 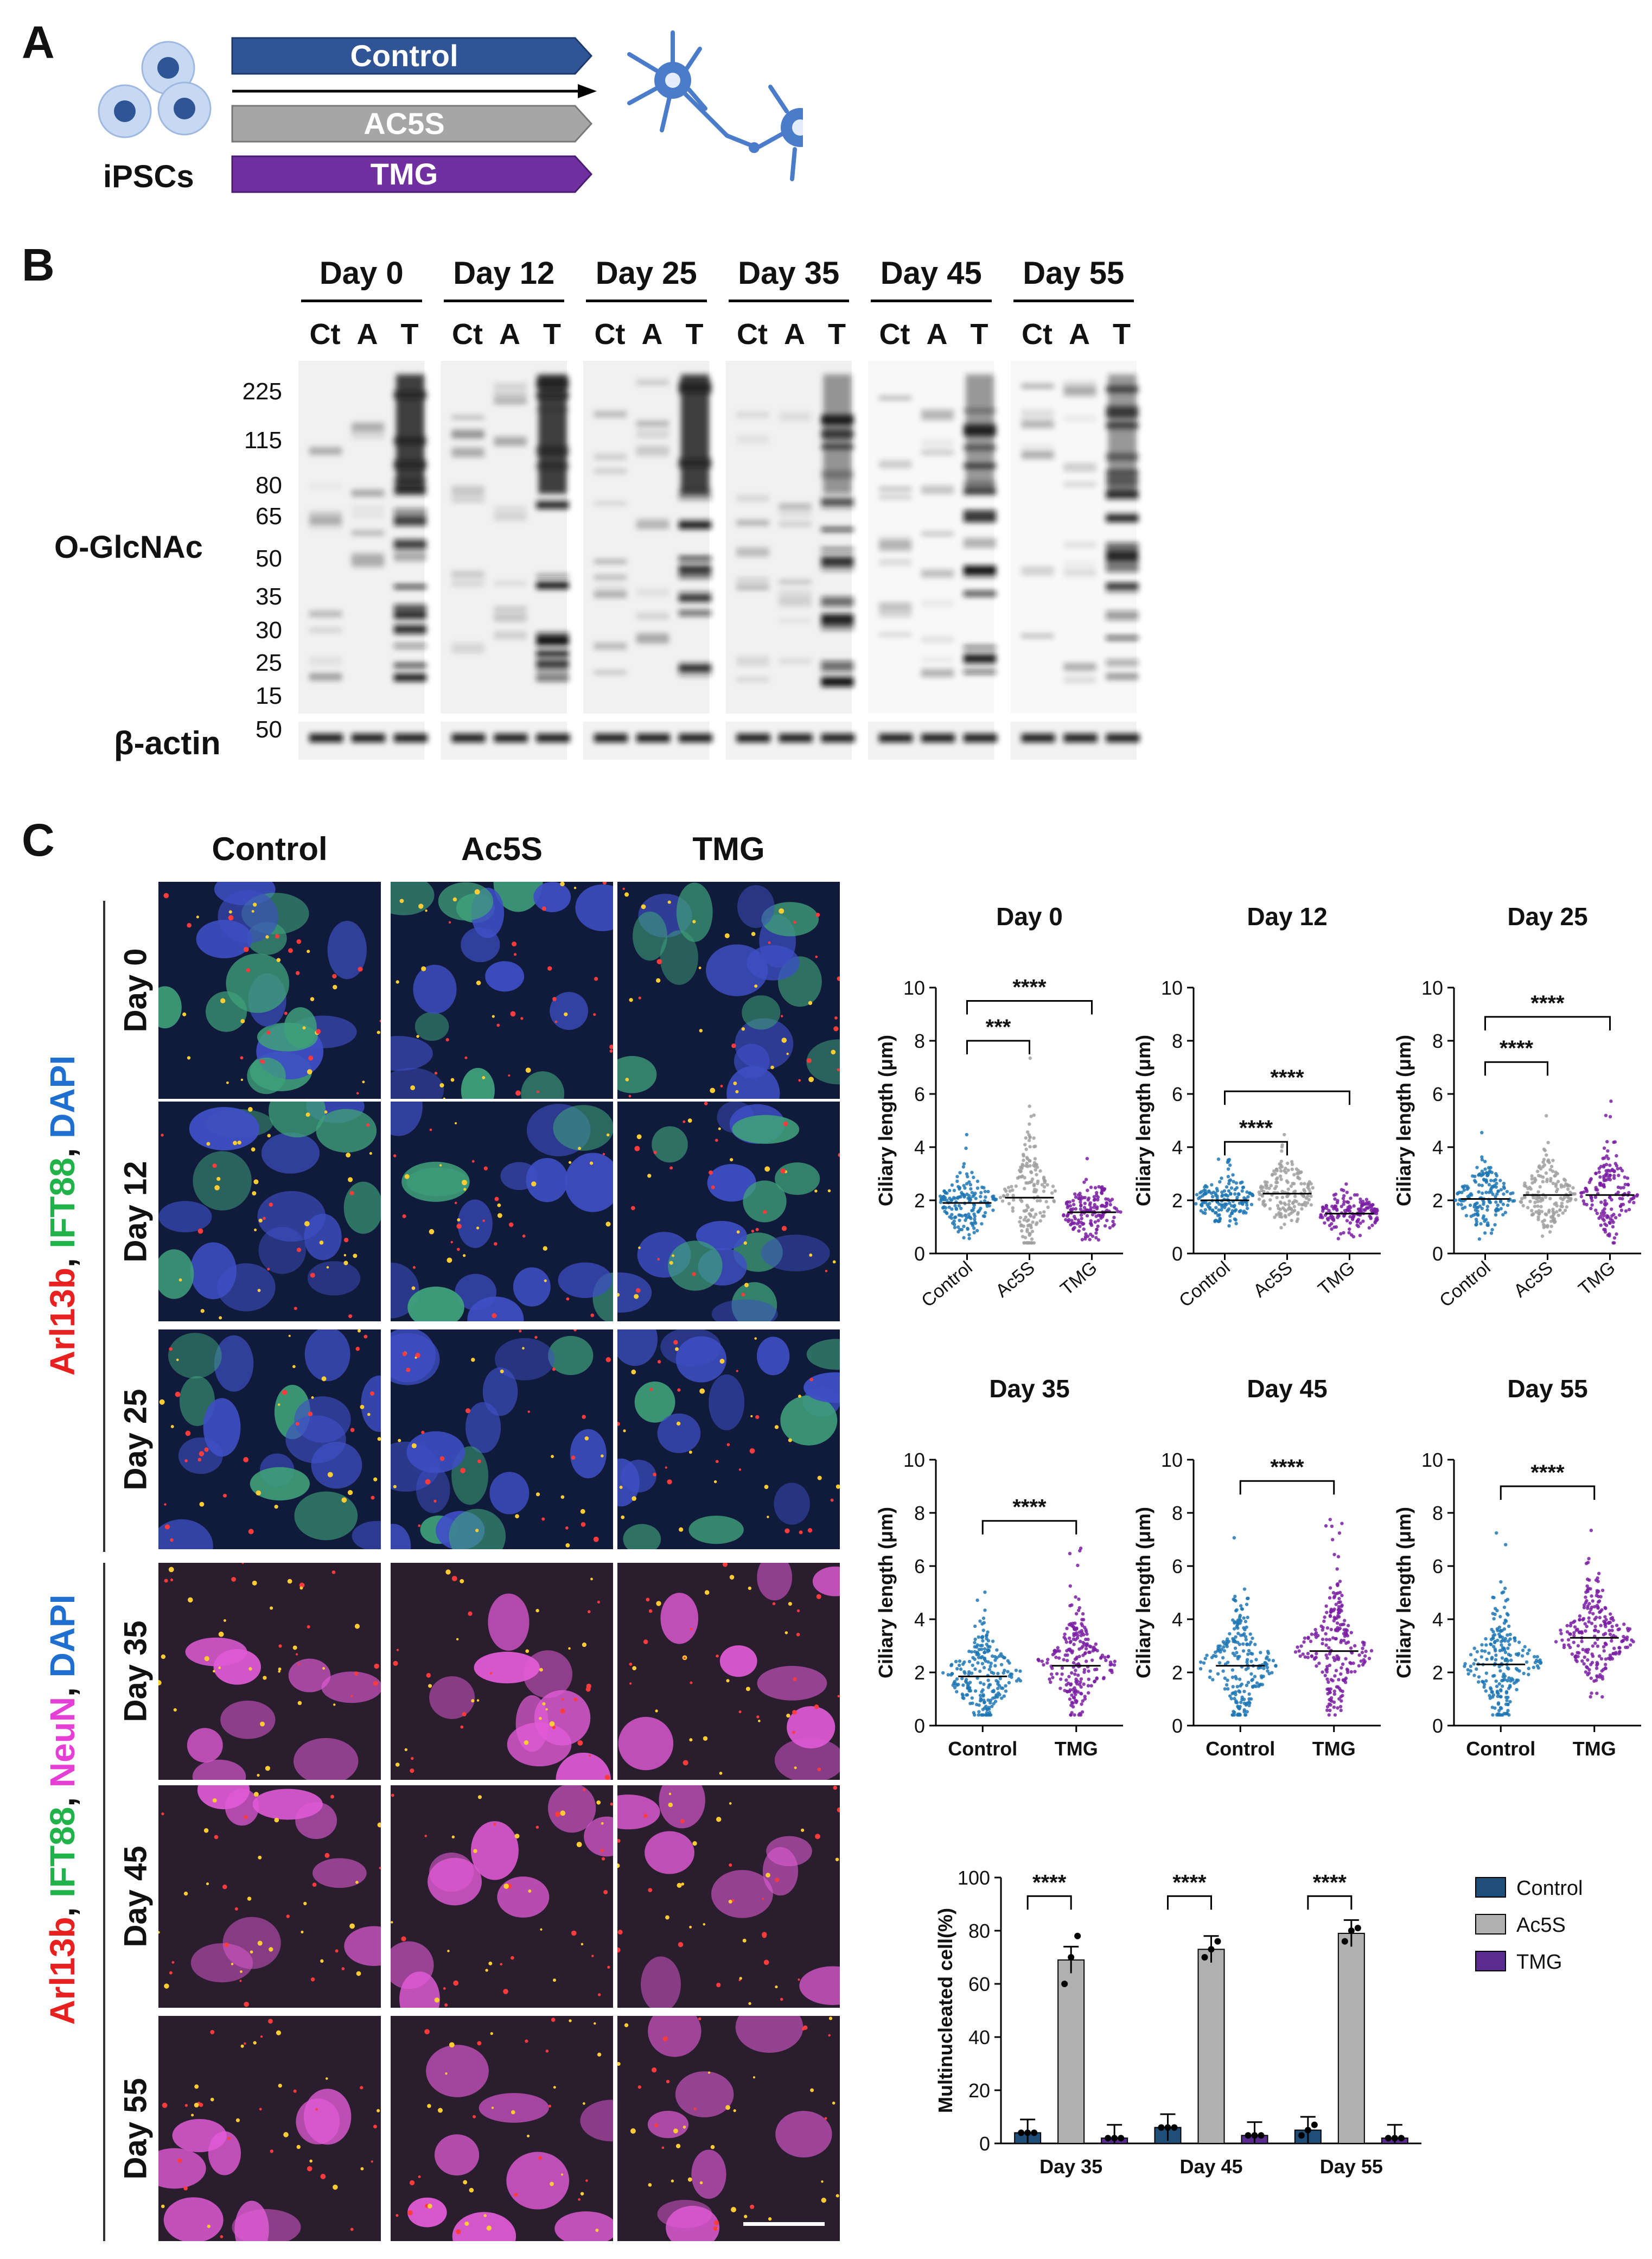 I want to click on y-tick-label: 6, so click(x=1438, y=1566).